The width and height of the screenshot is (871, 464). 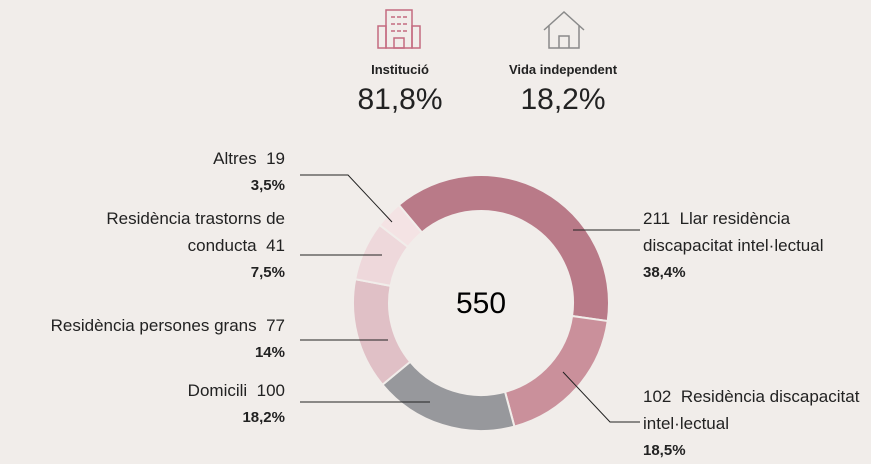 I want to click on count-label: 102, so click(x=657, y=396).